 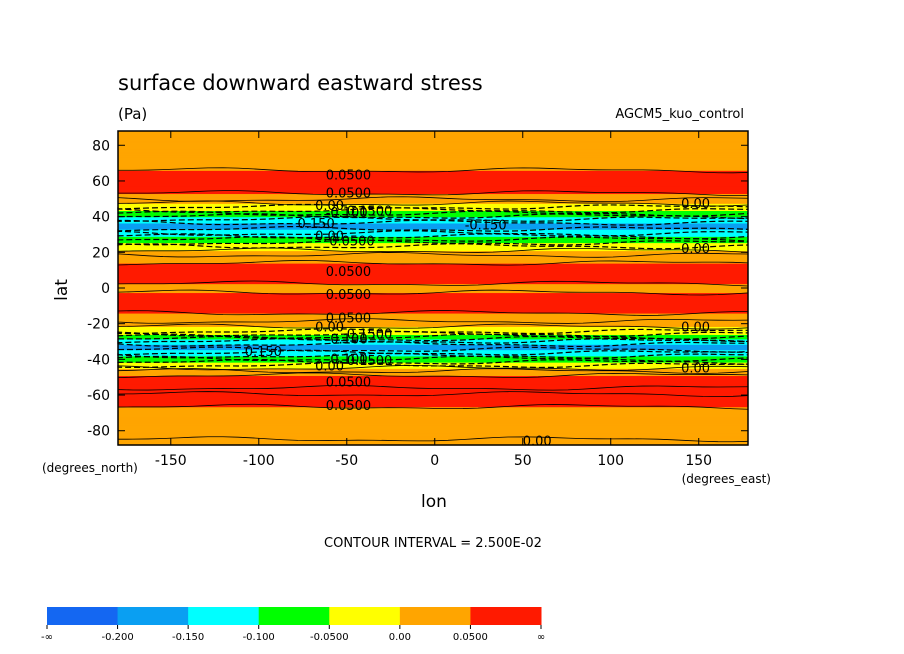 What do you see at coordinates (101, 146) in the screenshot?
I see `y-tick-label-0: 80` at bounding box center [101, 146].